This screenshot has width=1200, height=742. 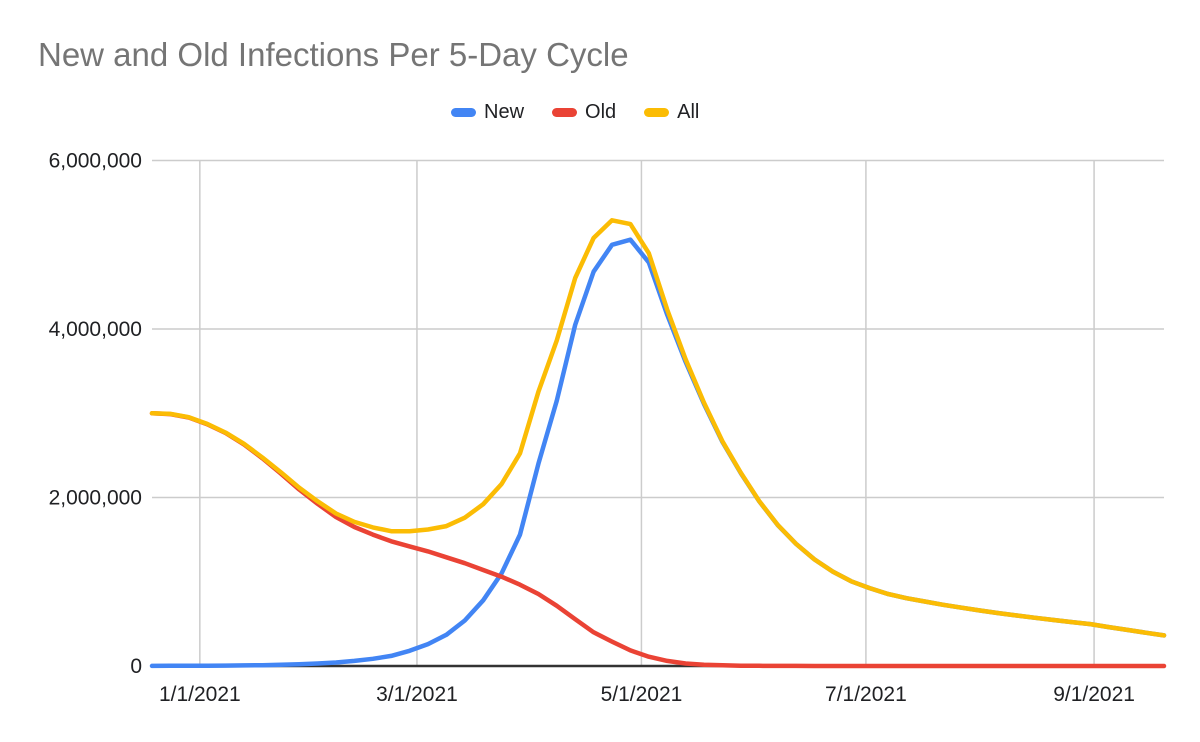 What do you see at coordinates (504, 112) in the screenshot?
I see `legend-label: New` at bounding box center [504, 112].